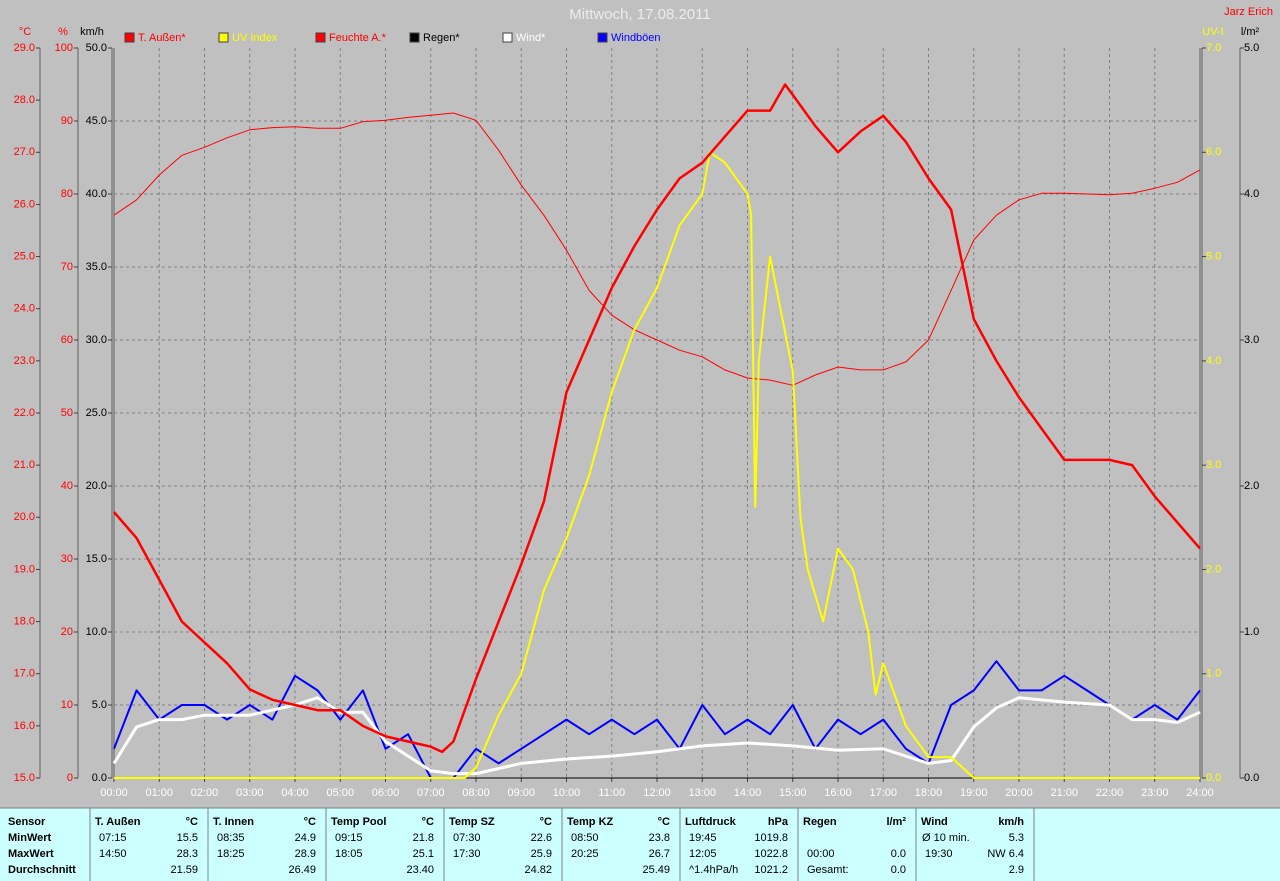 The width and height of the screenshot is (1280, 881). Describe the element at coordinates (113, 838) in the screenshot. I see `cell-time: 07:15` at that location.